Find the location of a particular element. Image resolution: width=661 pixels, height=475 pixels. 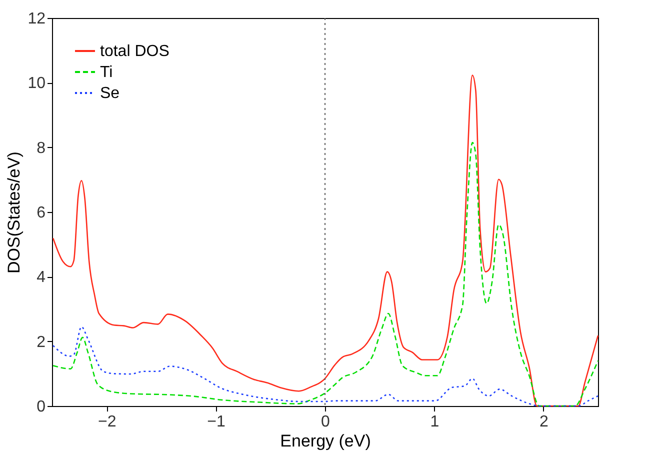

y-axis-title: DOS(States/eV) is located at coordinates (14, 213).